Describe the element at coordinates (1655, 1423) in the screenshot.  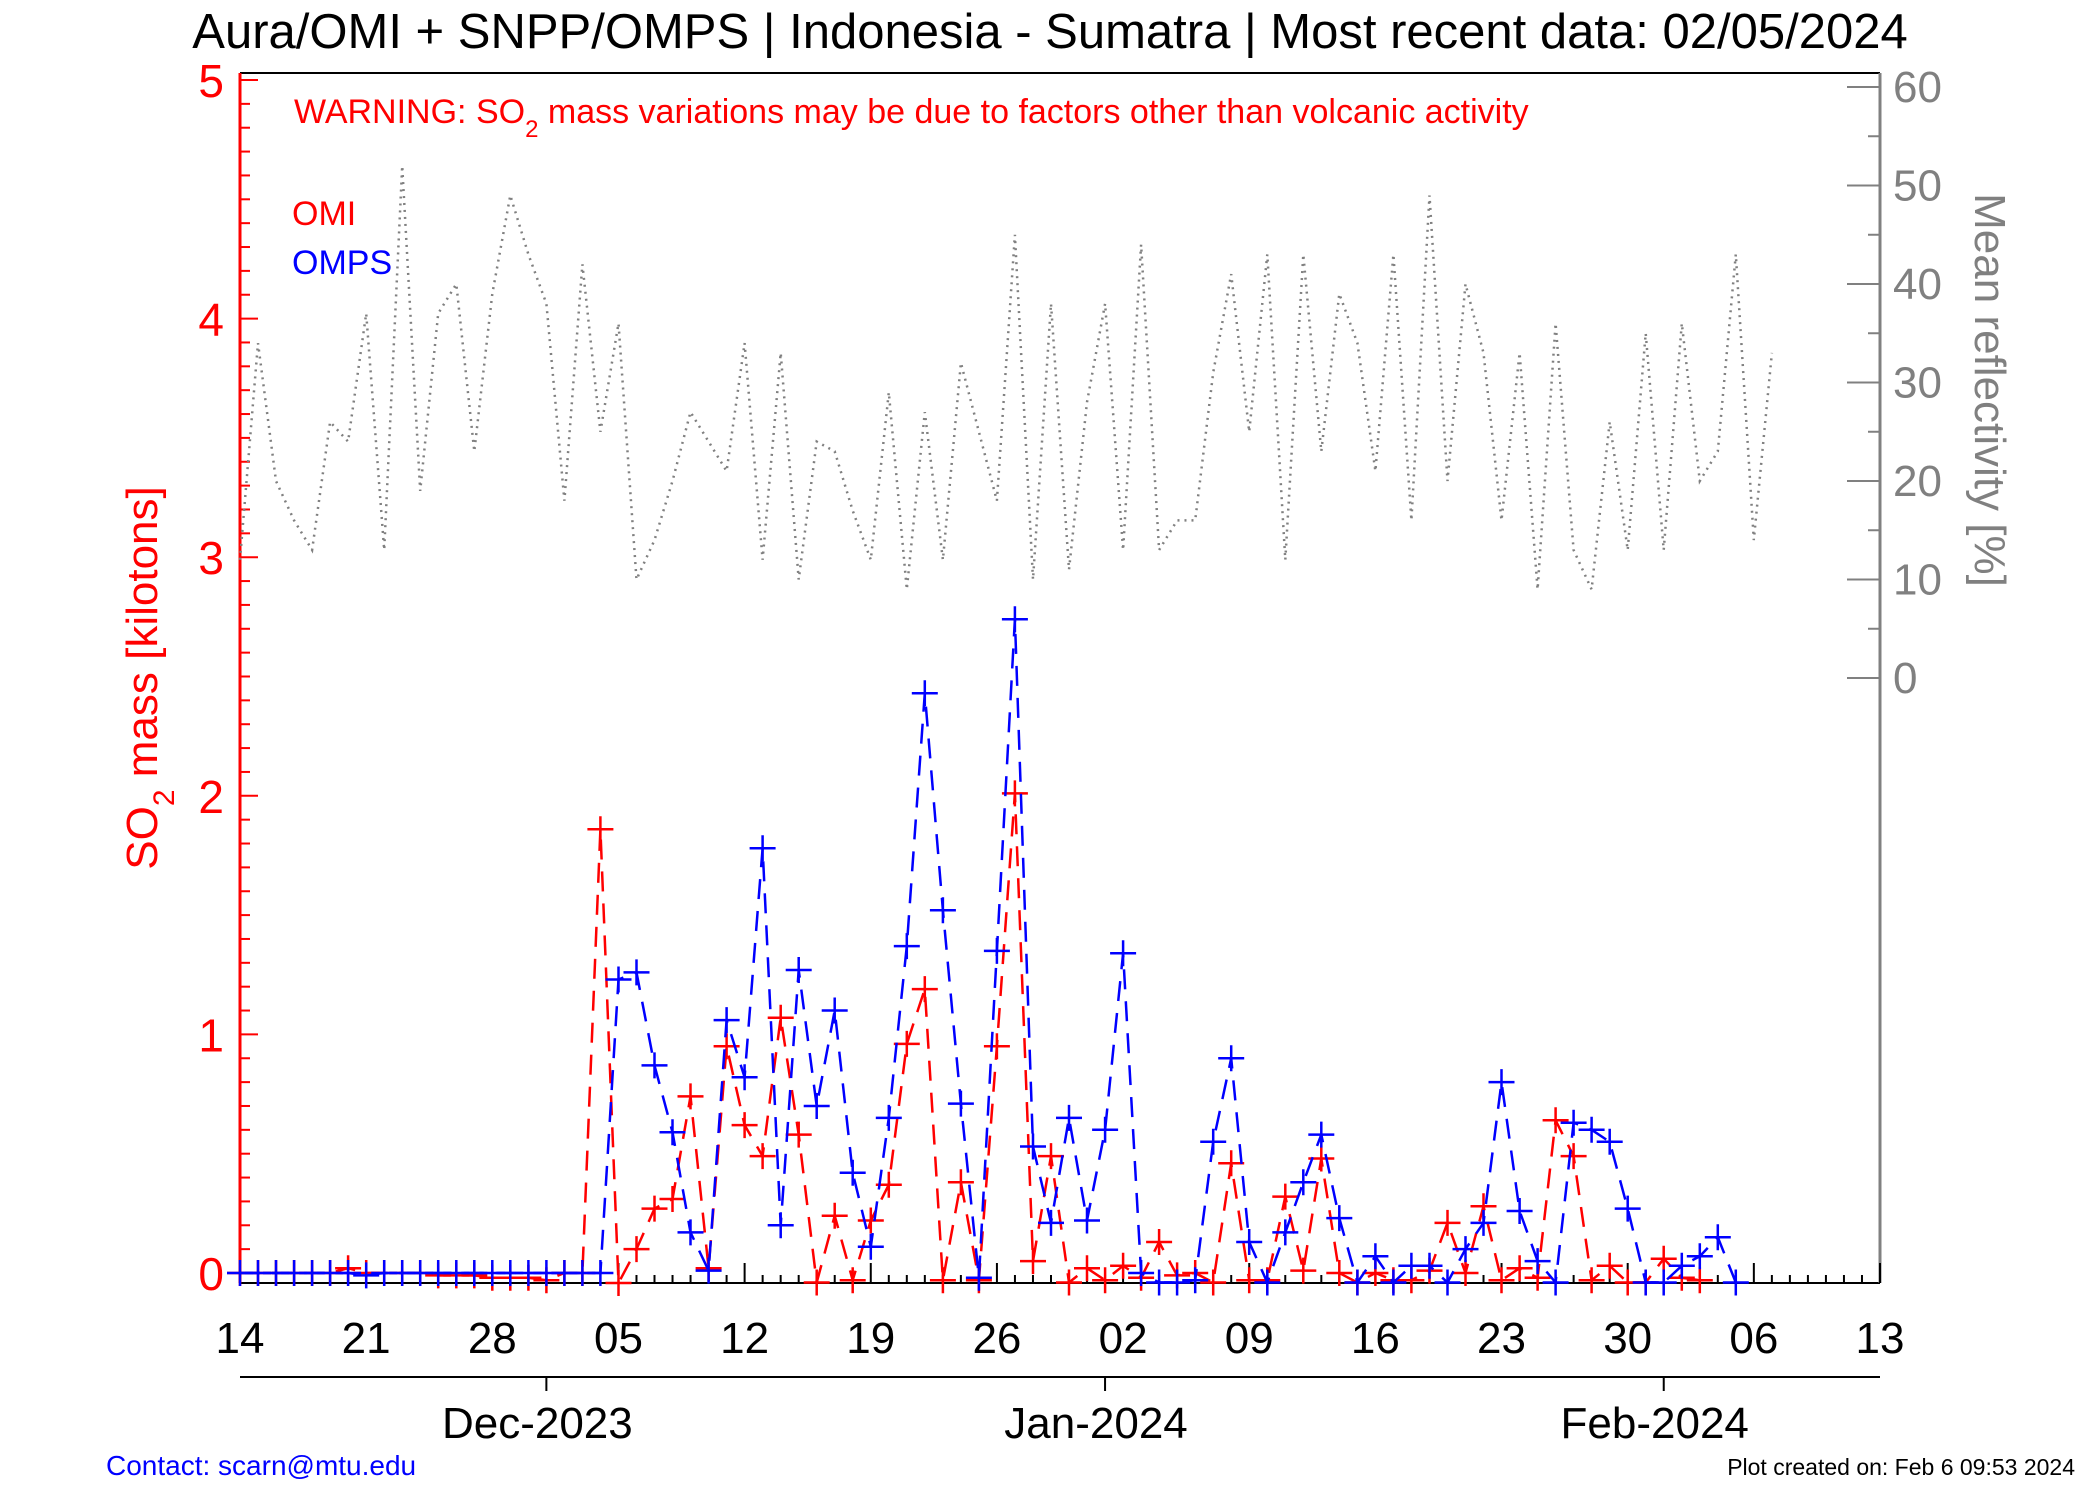
I see `month-label: Feb-2024` at that location.